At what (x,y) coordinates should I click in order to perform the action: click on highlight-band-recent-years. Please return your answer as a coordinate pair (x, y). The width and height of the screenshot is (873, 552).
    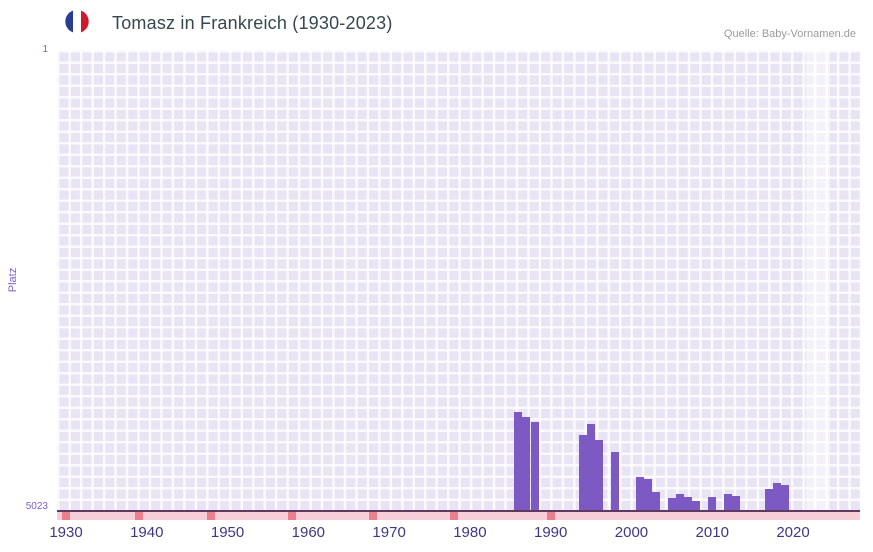
    Looking at the image, I should click on (818, 280).